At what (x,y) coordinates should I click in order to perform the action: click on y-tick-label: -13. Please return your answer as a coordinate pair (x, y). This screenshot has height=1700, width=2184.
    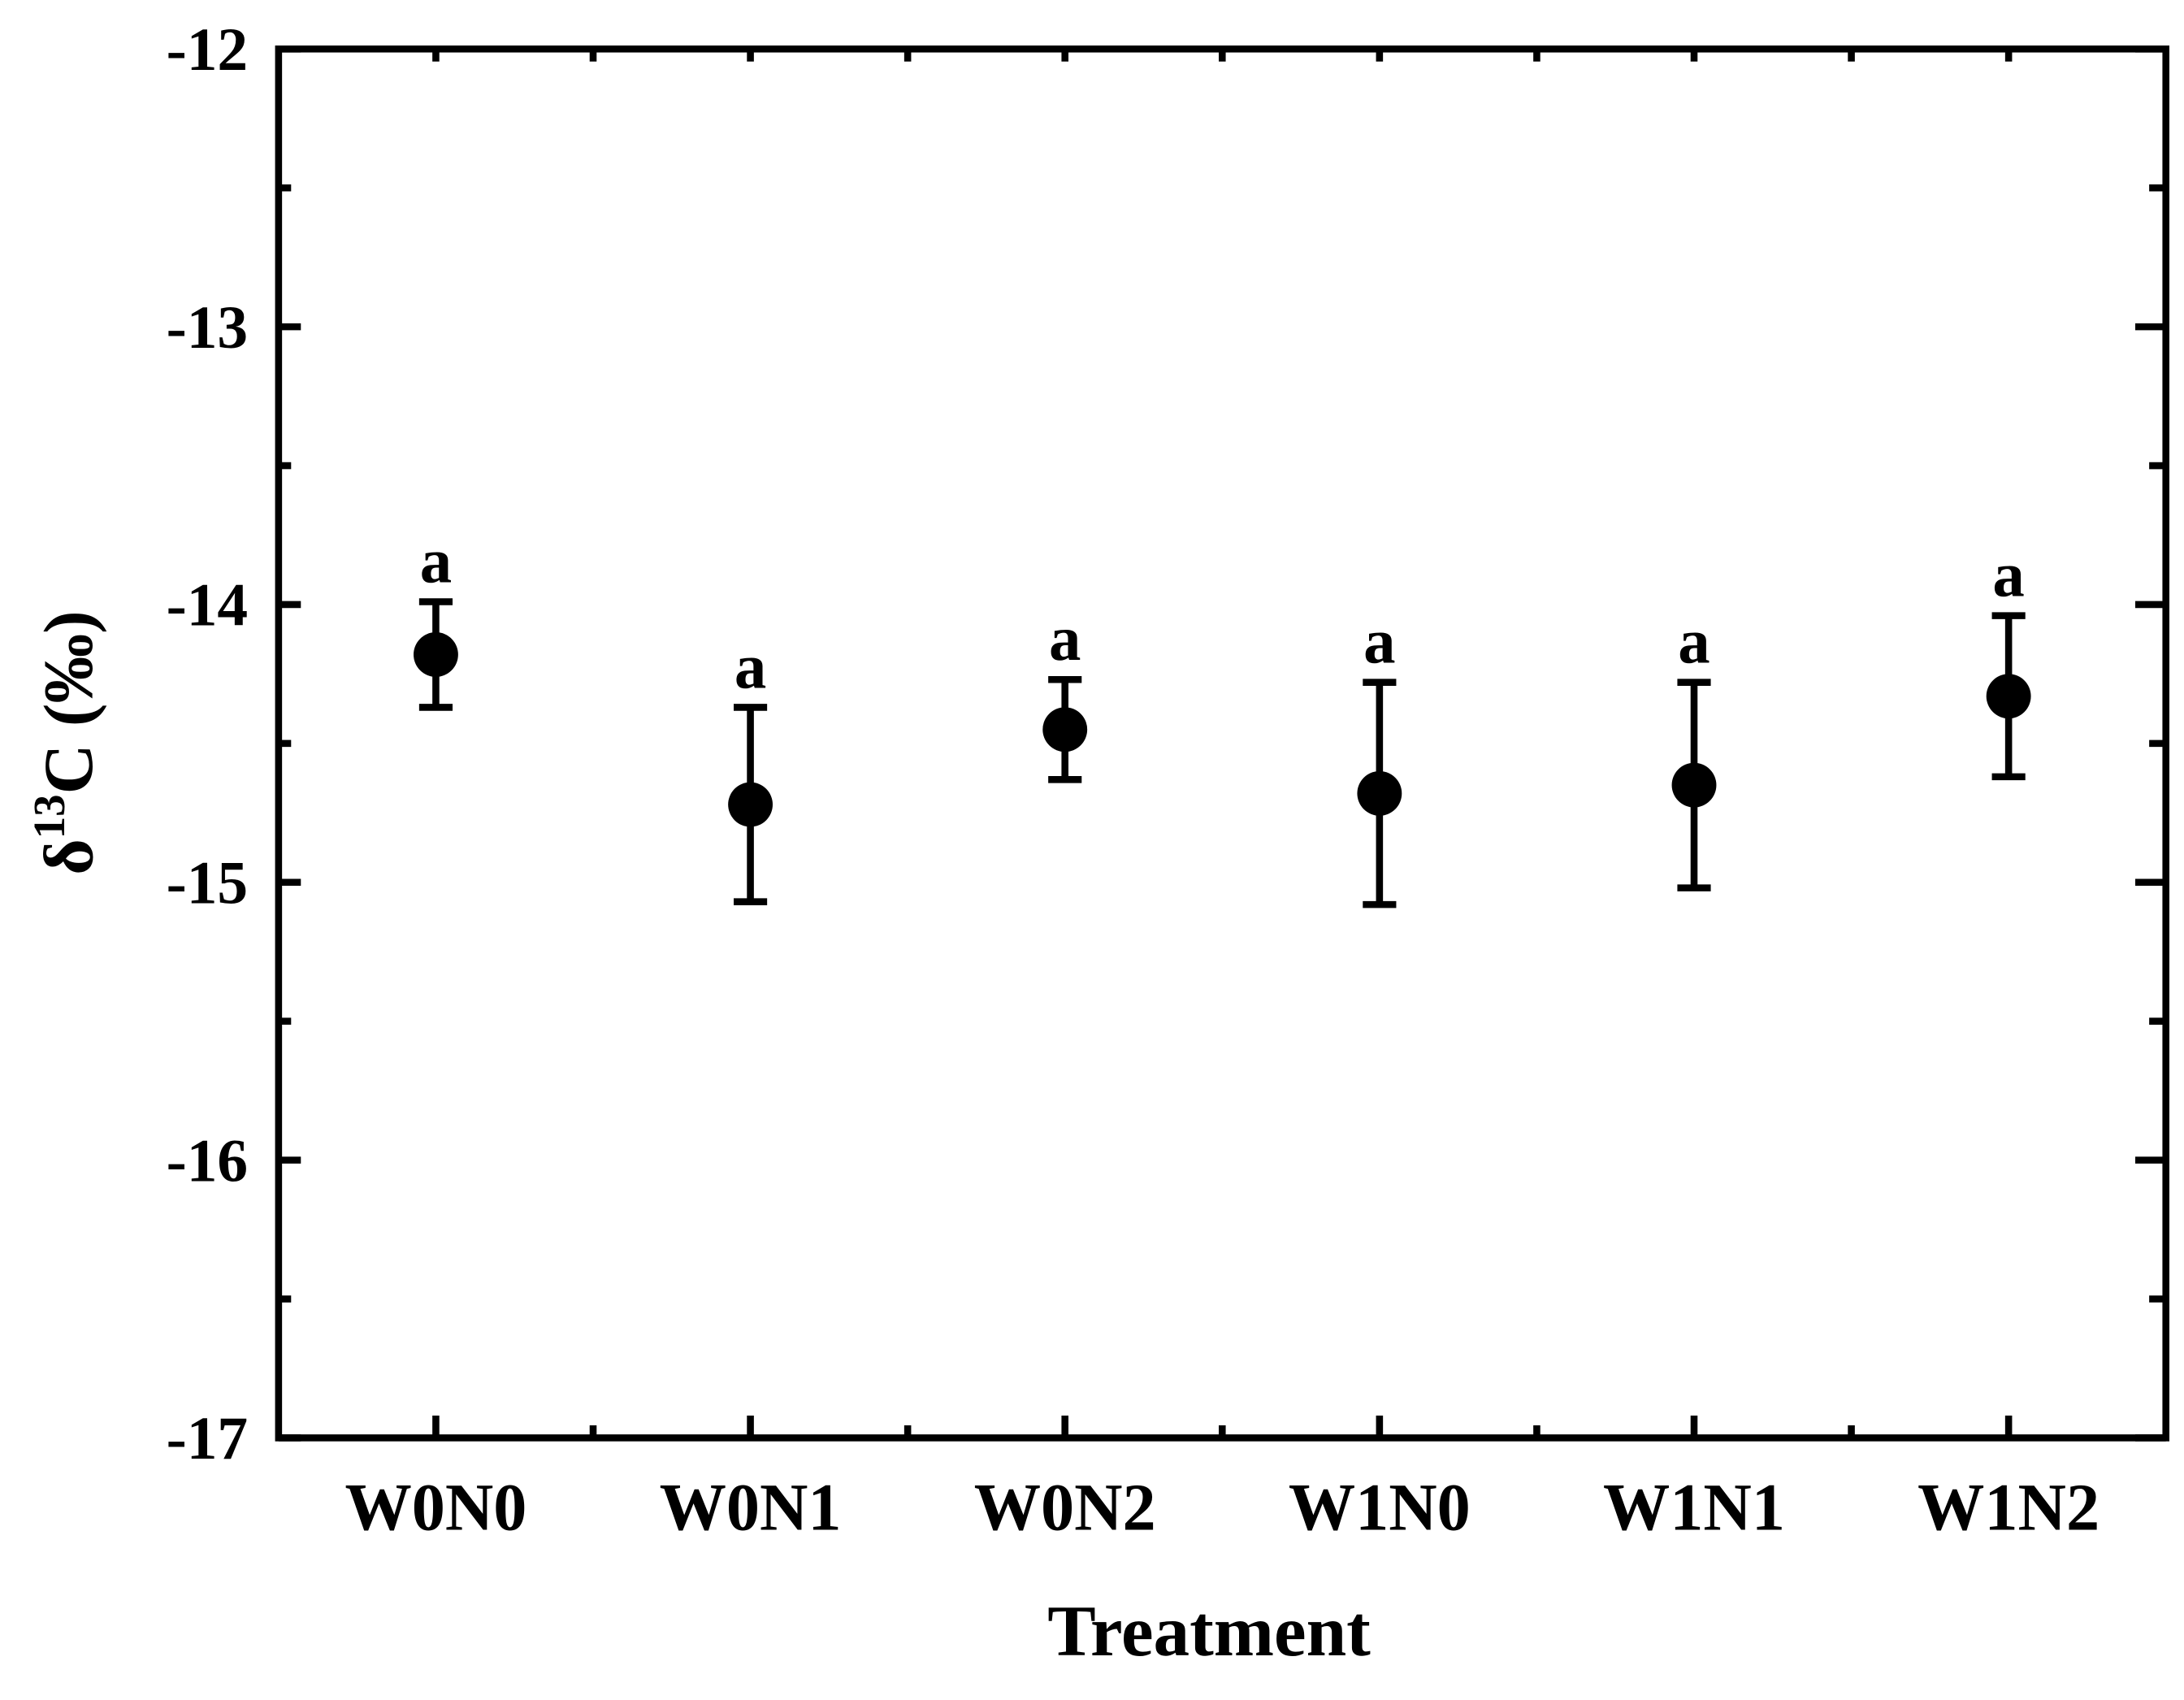
    Looking at the image, I should click on (208, 328).